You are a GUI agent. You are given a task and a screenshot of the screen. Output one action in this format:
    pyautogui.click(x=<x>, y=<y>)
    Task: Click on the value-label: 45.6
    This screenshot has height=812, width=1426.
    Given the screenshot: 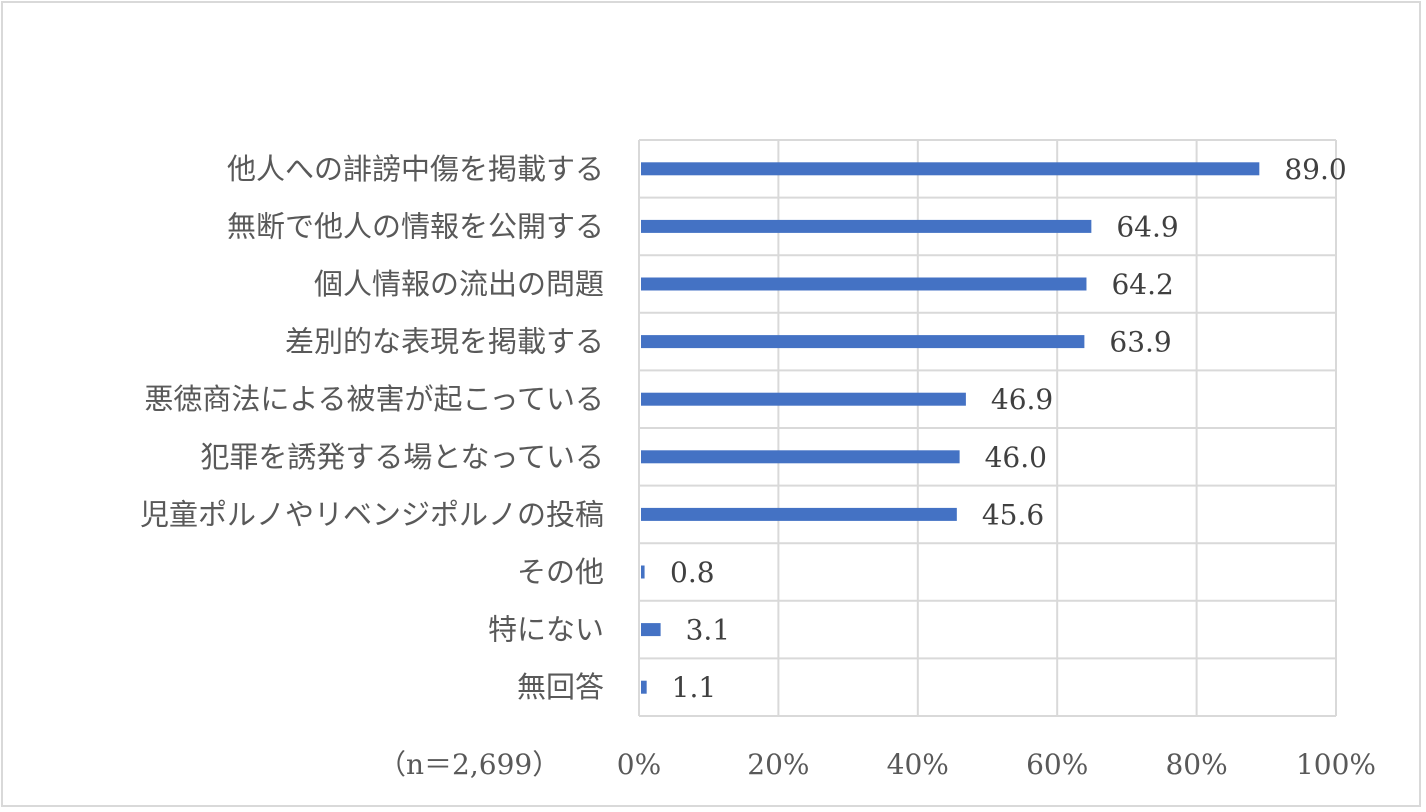 What is the action you would take?
    pyautogui.click(x=1013, y=514)
    